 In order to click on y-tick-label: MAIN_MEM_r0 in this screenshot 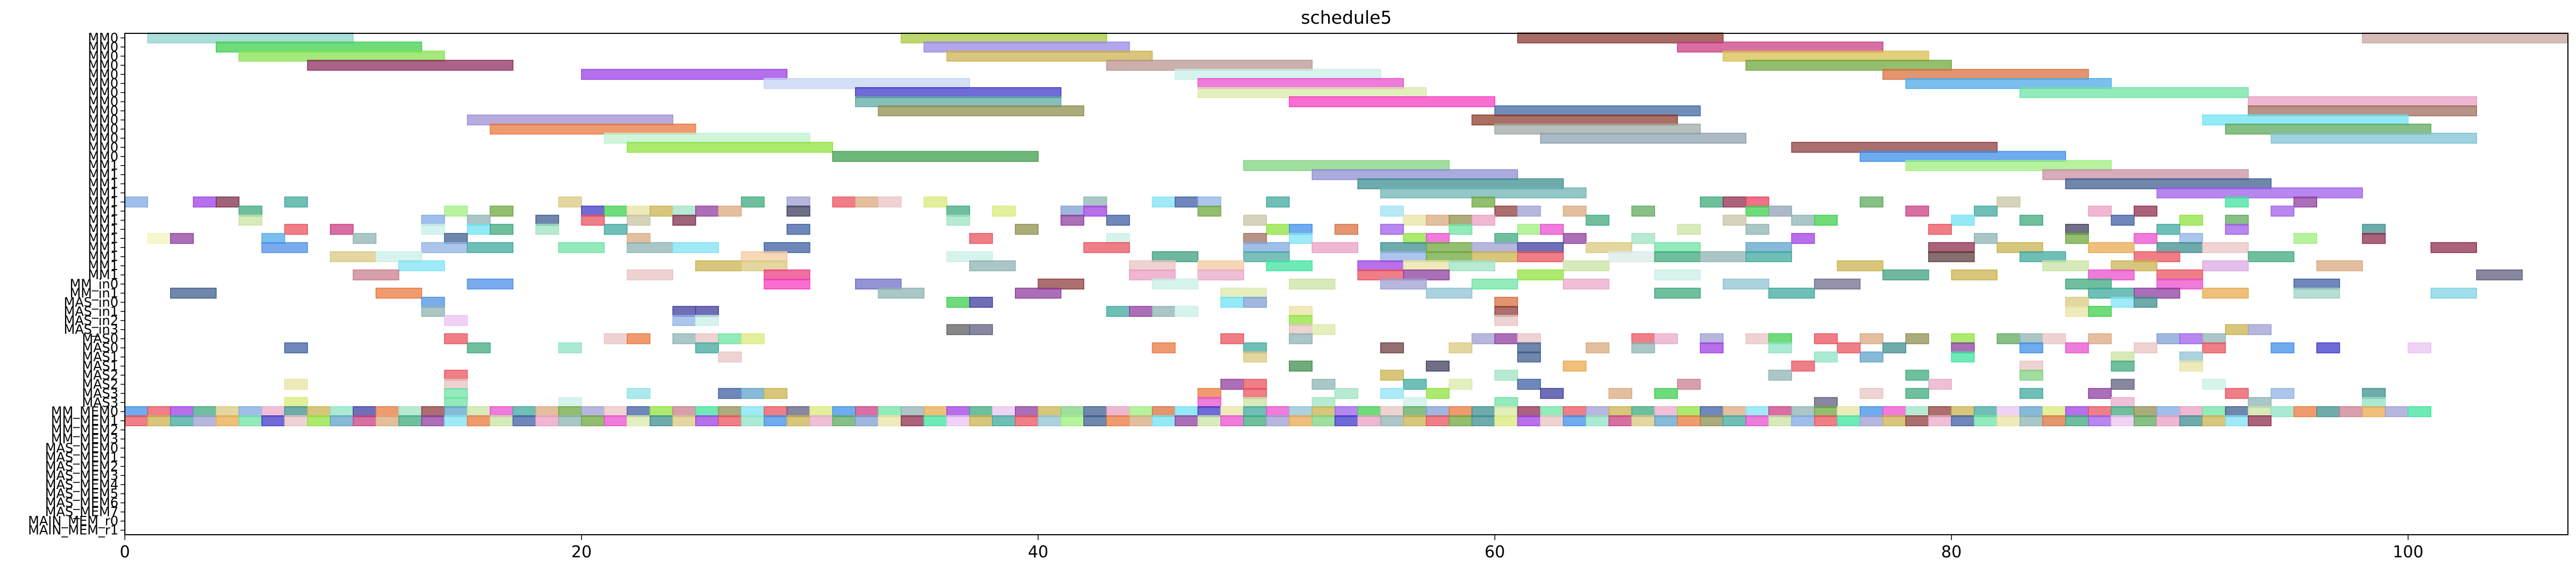, I will do `click(73, 521)`.